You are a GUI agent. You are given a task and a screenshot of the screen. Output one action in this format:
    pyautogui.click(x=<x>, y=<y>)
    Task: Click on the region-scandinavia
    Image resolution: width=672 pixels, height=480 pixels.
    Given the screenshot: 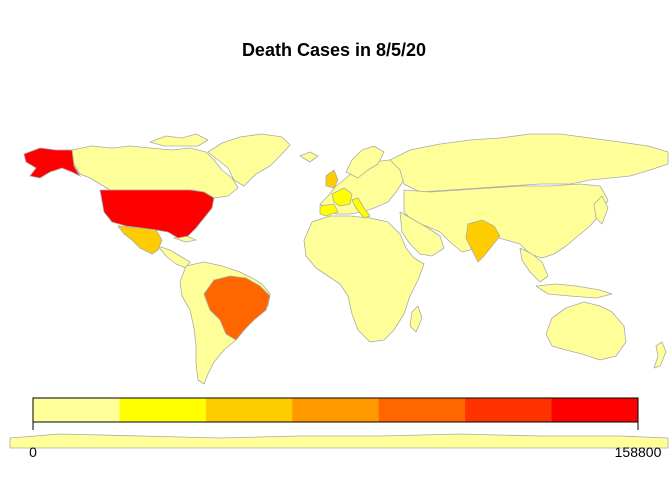 What is the action you would take?
    pyautogui.click(x=365, y=162)
    